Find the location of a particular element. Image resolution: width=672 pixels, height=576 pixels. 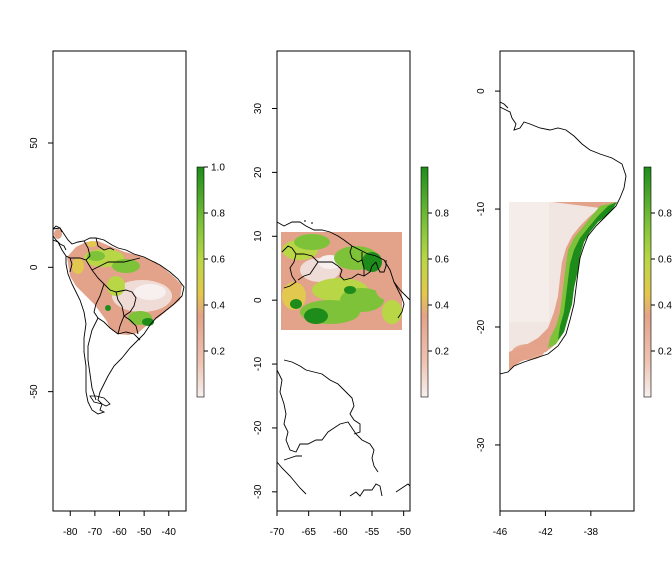

raster-dark-band is located at coordinates (587, 271).